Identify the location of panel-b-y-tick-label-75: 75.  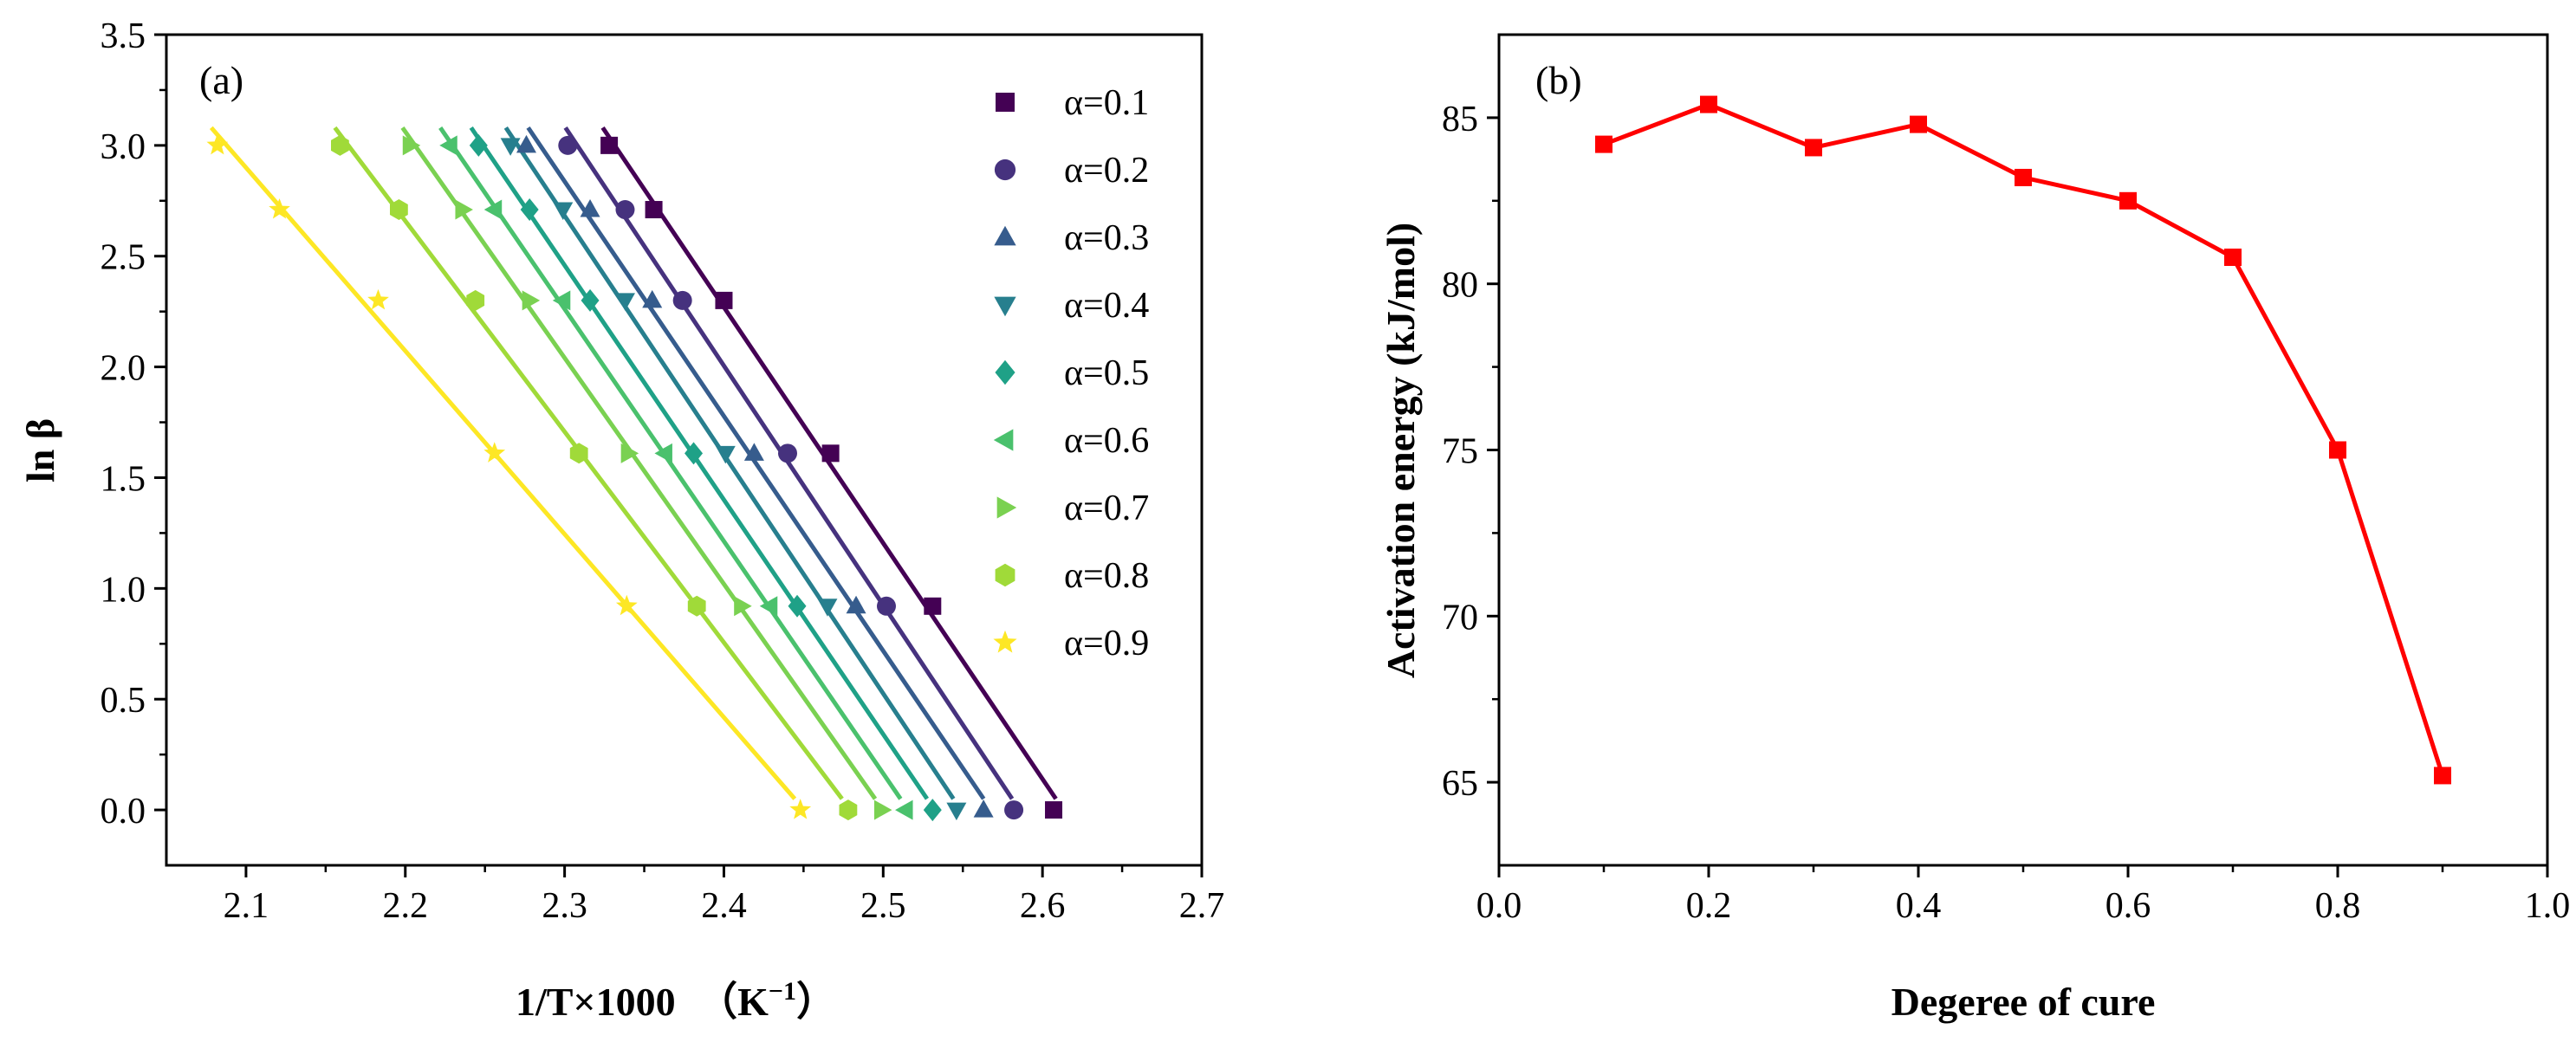
(1460, 452).